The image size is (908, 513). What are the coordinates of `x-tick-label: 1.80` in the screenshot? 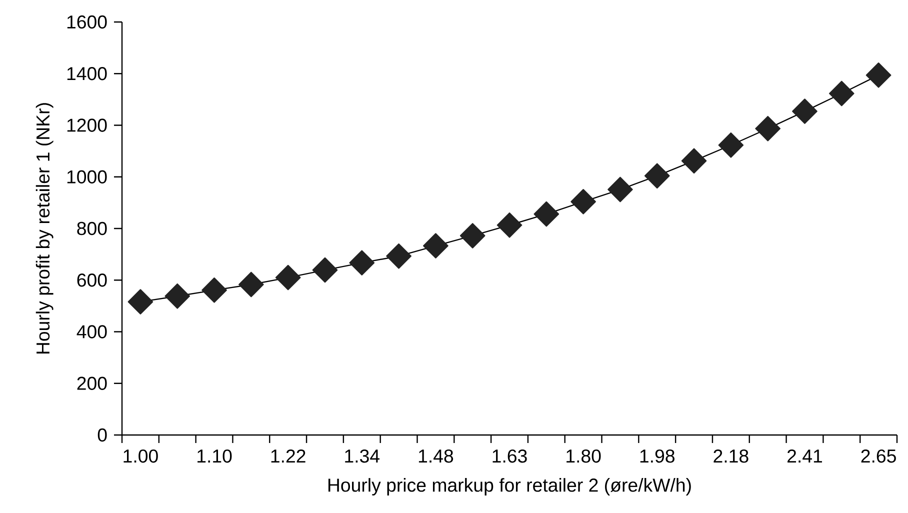 It's located at (583, 456).